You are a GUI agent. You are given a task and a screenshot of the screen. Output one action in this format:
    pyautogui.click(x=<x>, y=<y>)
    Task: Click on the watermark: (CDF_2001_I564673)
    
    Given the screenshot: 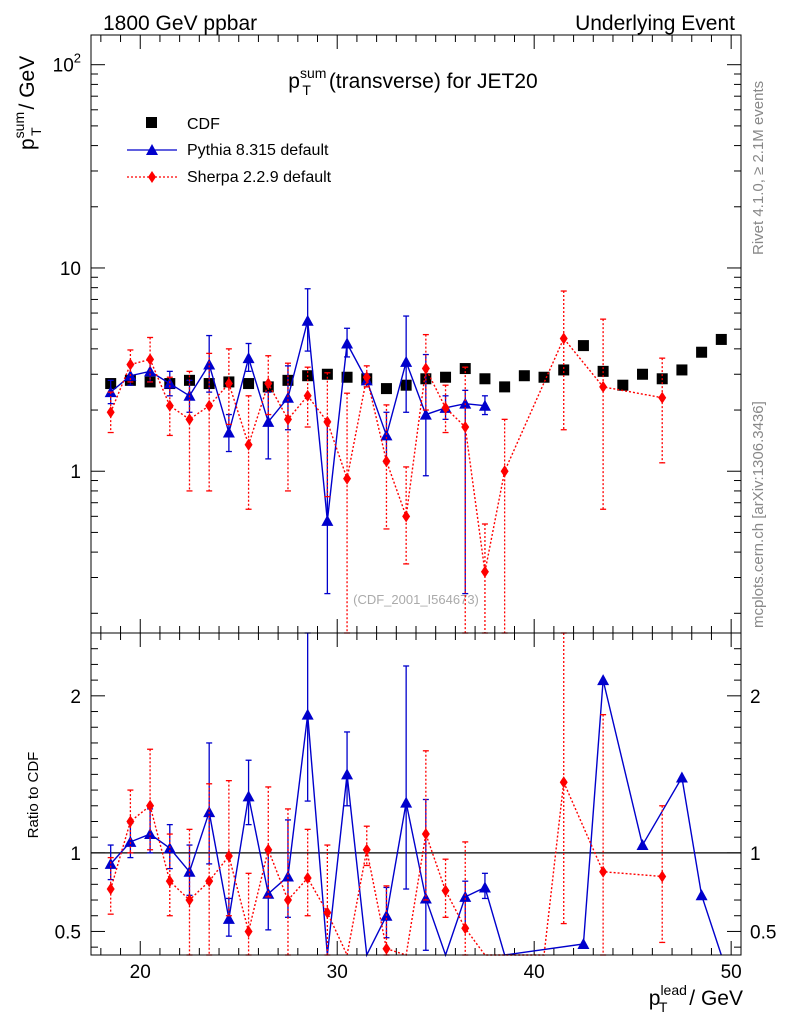 What is the action you would take?
    pyautogui.click(x=416, y=599)
    